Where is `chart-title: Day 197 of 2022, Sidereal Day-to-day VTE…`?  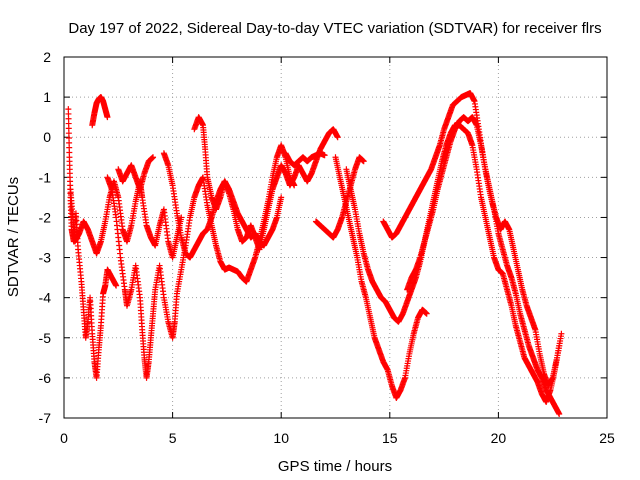 chart-title: Day 197 of 2022, Sidereal Day-to-day VTE… is located at coordinates (334, 28).